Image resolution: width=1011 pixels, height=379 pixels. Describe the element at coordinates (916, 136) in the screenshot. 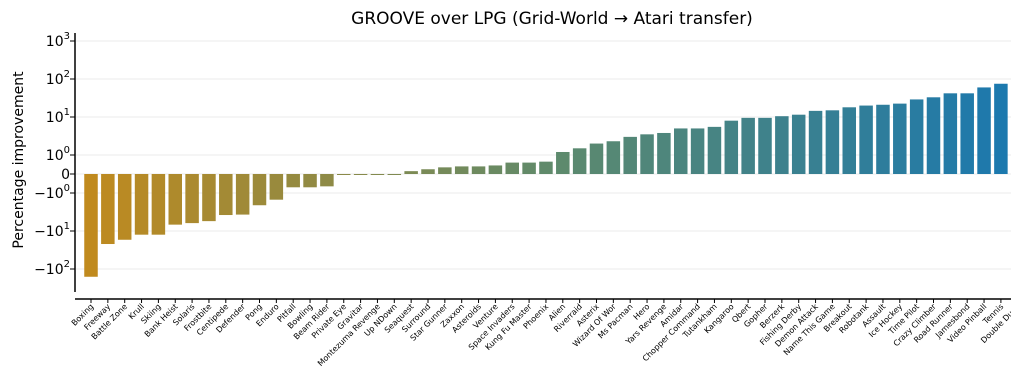

I see `bar-time-pilot` at that location.